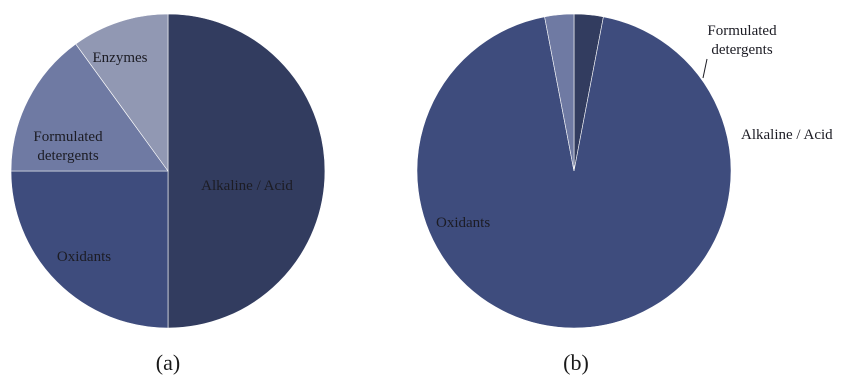 Image resolution: width=861 pixels, height=384 pixels. What do you see at coordinates (84, 257) in the screenshot?
I see `slice-label-oxidants-a: Oxidants` at bounding box center [84, 257].